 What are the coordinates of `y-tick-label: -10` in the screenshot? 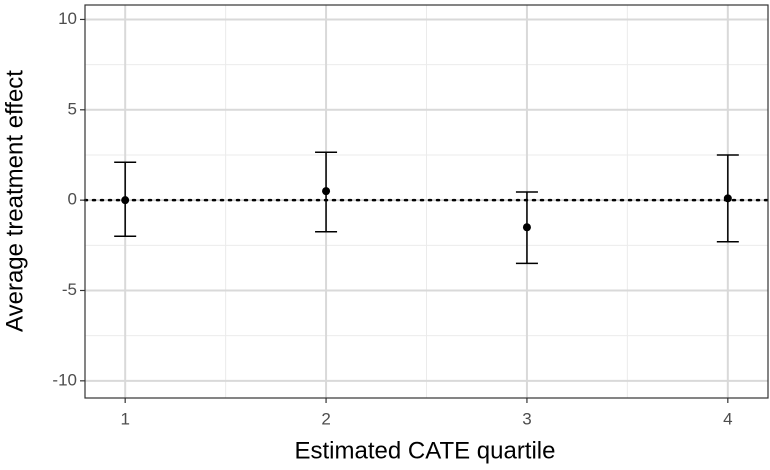 It's located at (64, 379).